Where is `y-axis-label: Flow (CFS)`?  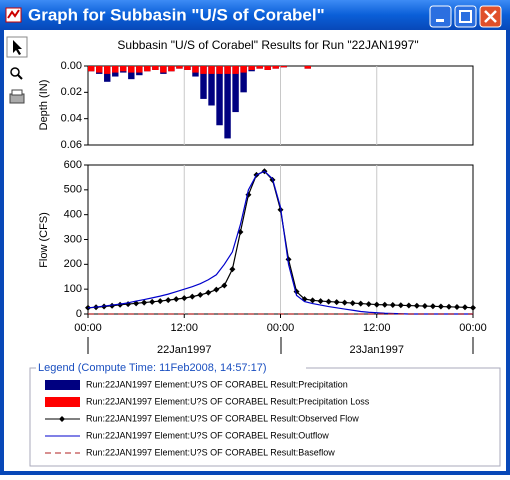 y-axis-label: Flow (CFS) is located at coordinates (44, 240).